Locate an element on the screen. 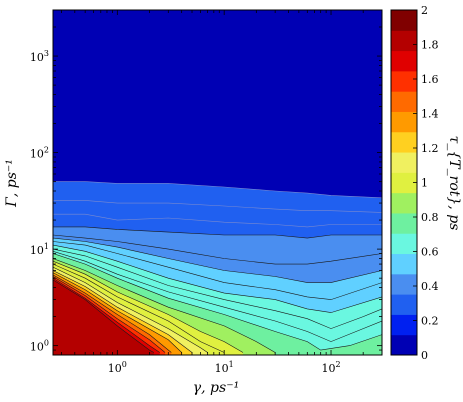  colorbar-tick-label: 1.8 is located at coordinates (430, 45).